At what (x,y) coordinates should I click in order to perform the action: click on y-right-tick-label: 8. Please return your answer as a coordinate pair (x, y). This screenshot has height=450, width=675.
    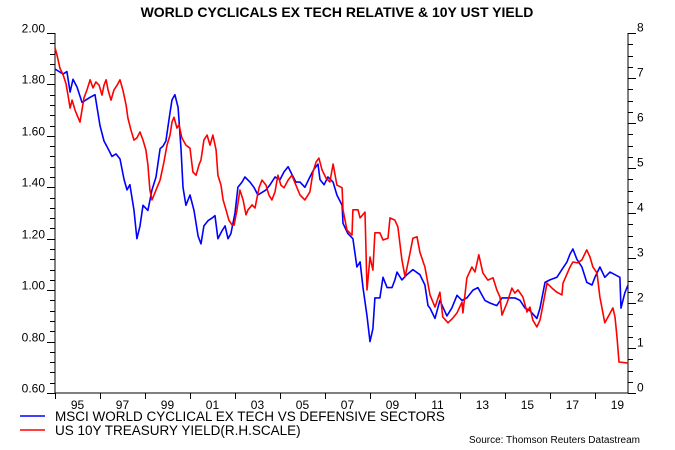
    Looking at the image, I should click on (640, 28).